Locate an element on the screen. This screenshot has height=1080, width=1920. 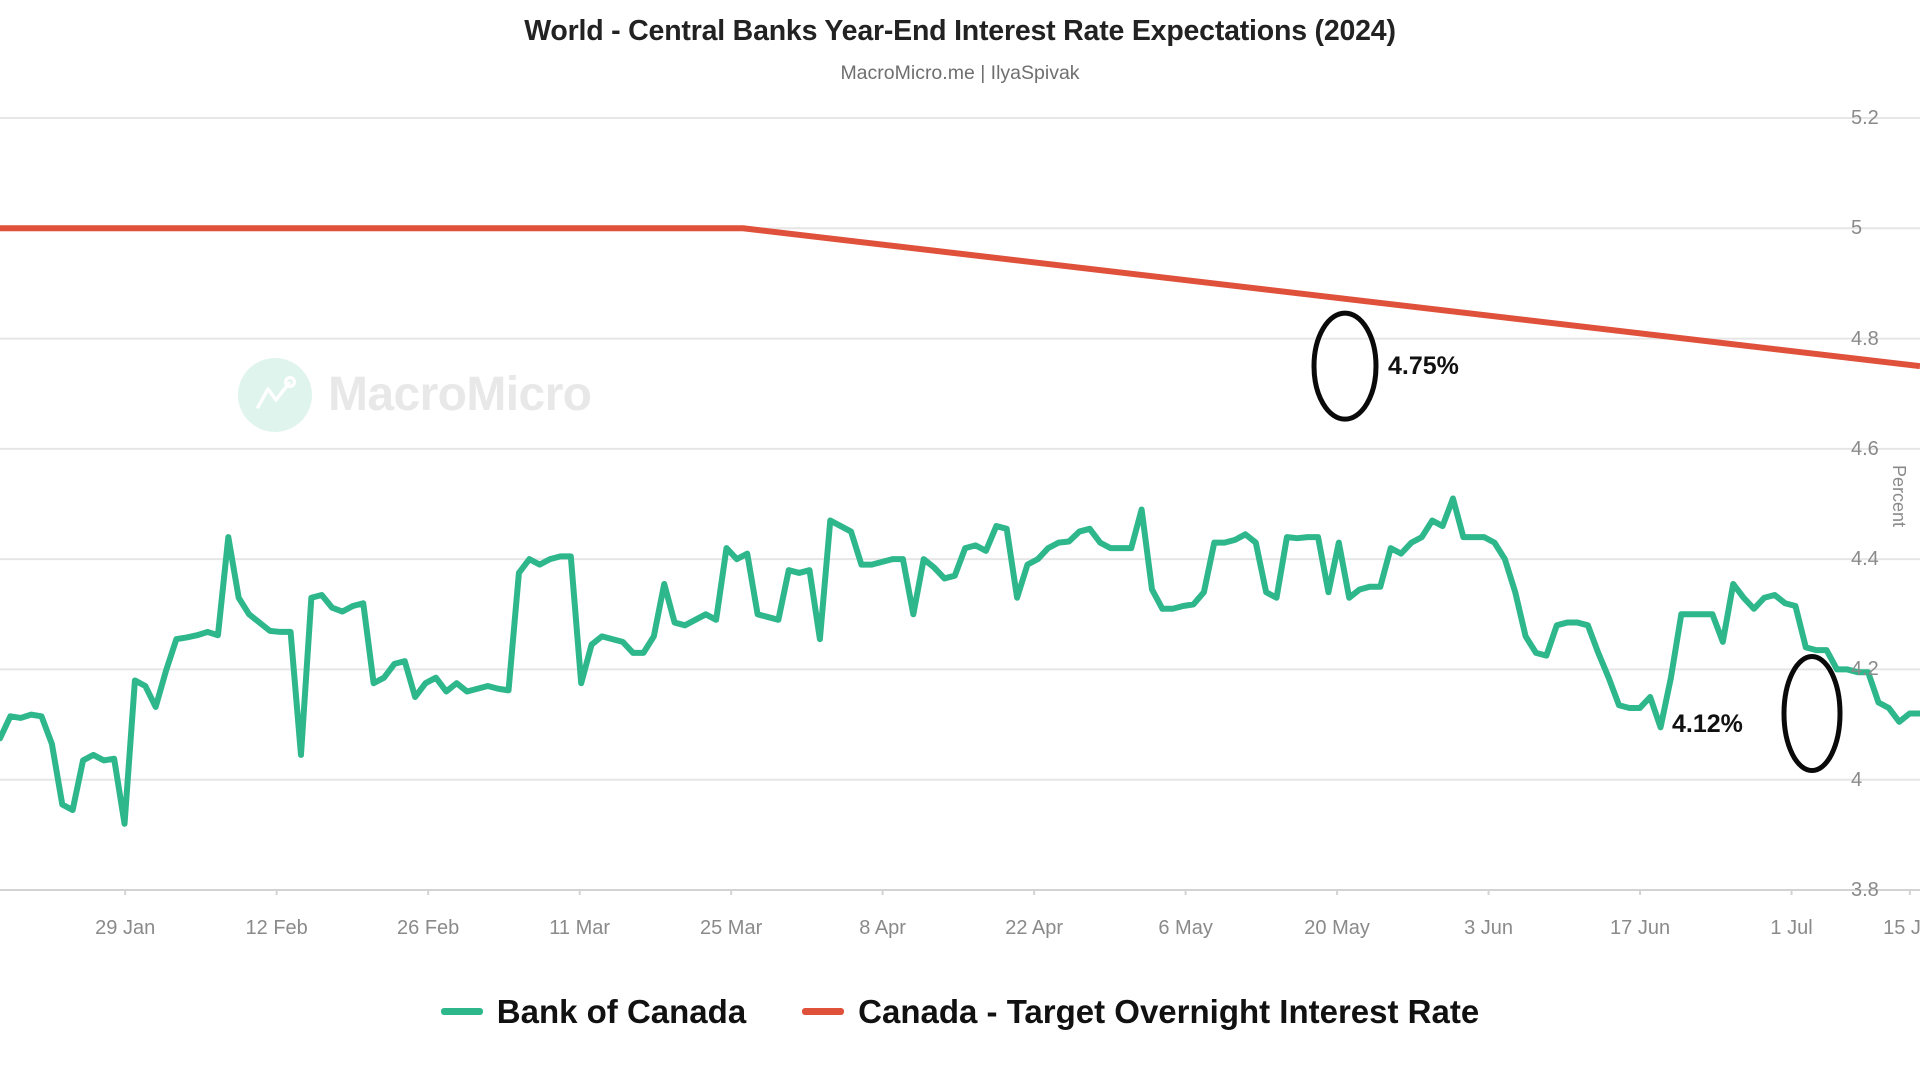
chart-subtitle: MacroMicro.me | IlyaSpivak is located at coordinates (960, 72).